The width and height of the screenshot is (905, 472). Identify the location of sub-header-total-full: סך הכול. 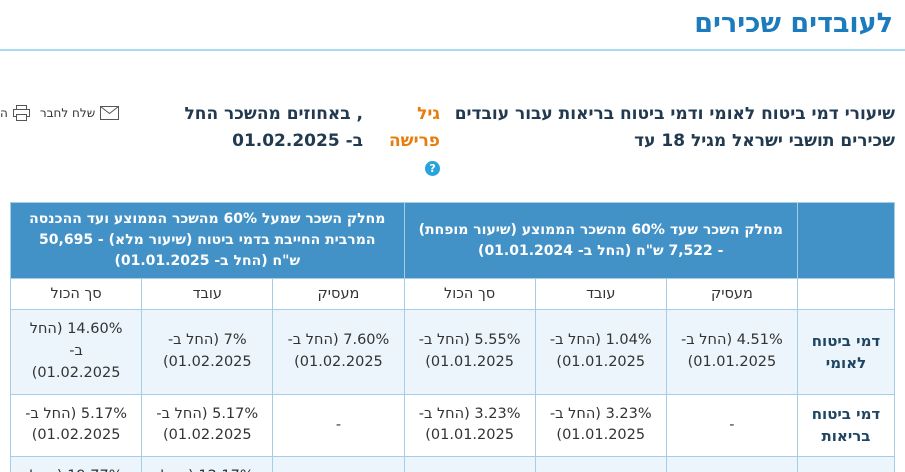
(76, 294).